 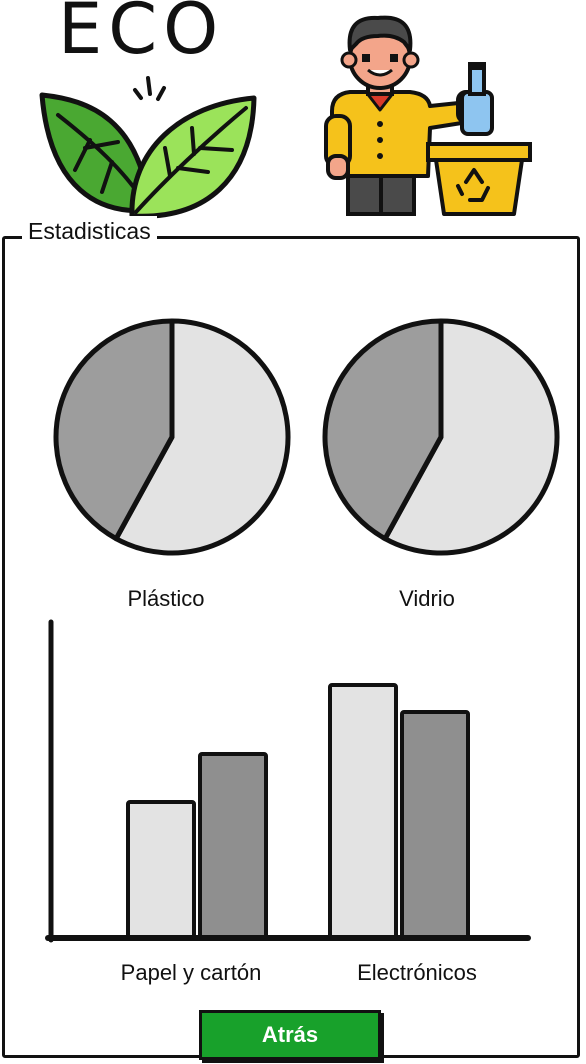 I want to click on panel-title: Estadisticas, so click(x=89, y=231).